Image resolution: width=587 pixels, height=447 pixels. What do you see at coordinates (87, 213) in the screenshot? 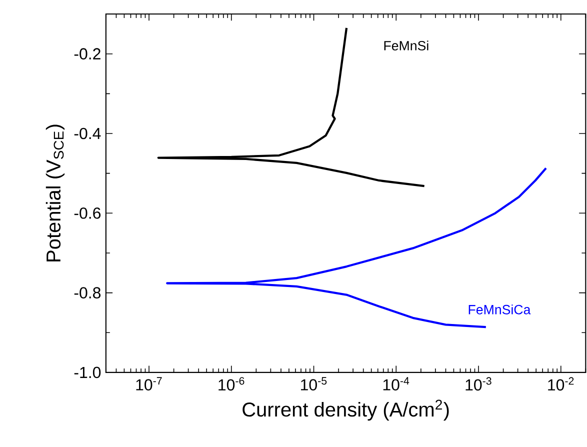
I see `y-tick-label: -0.6` at bounding box center [87, 213].